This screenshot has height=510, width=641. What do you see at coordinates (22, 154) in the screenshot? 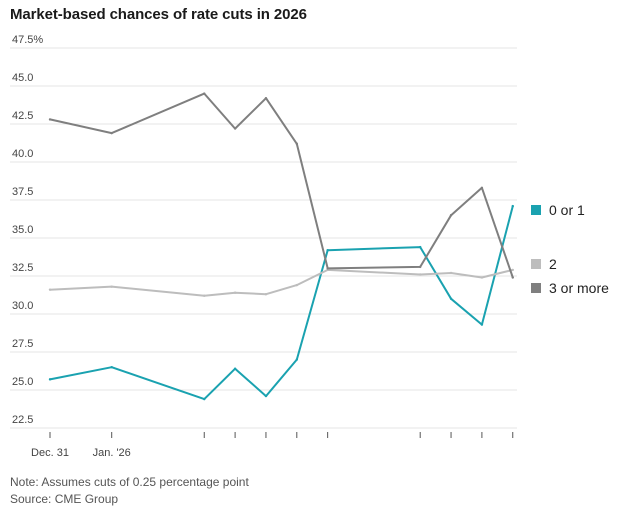
I see `y-tick-label: 40.0` at bounding box center [22, 154].